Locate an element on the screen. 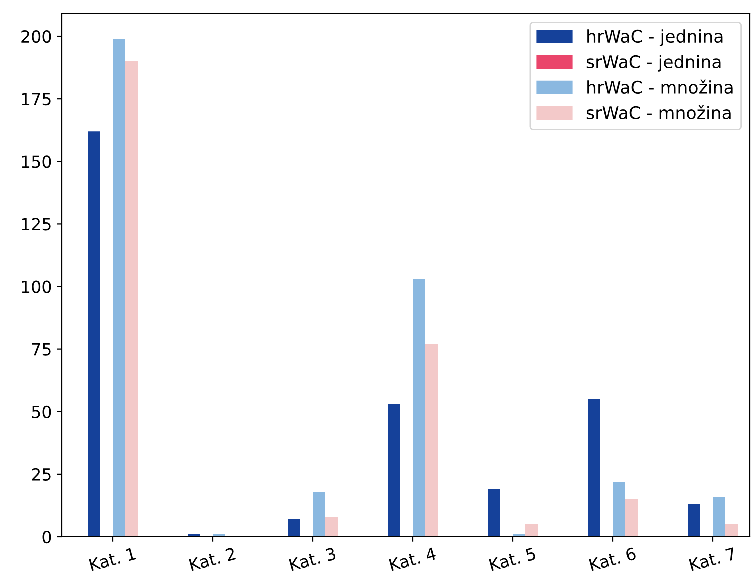 This screenshot has height=578, width=752. x-tick-label: Kat. 5 is located at coordinates (512, 560).